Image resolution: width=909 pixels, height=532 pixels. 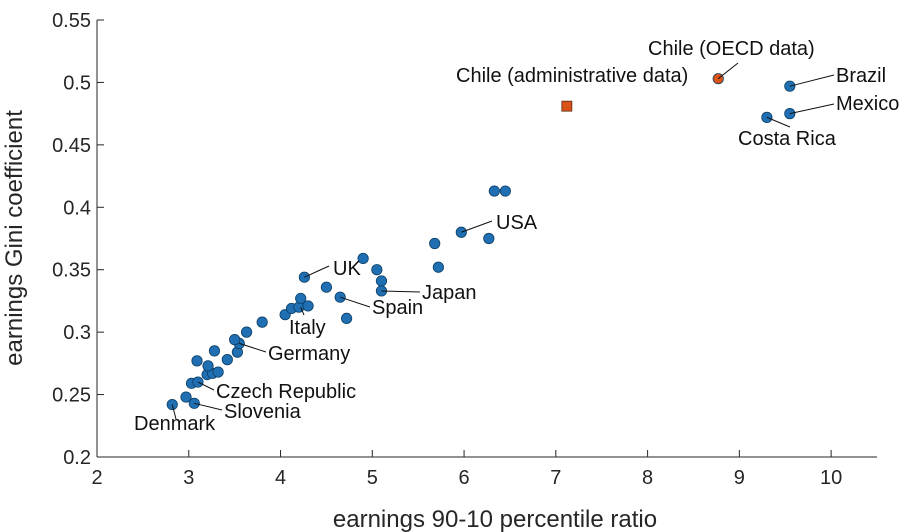 What do you see at coordinates (867, 104) in the screenshot?
I see `annotation-label-mexico: Mexico` at bounding box center [867, 104].